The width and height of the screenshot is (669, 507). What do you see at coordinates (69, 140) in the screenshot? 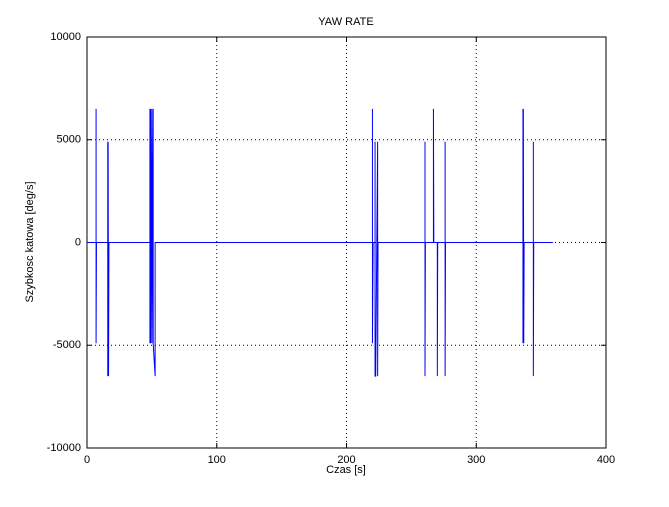
I see `y-tick-label: 5000` at bounding box center [69, 140].